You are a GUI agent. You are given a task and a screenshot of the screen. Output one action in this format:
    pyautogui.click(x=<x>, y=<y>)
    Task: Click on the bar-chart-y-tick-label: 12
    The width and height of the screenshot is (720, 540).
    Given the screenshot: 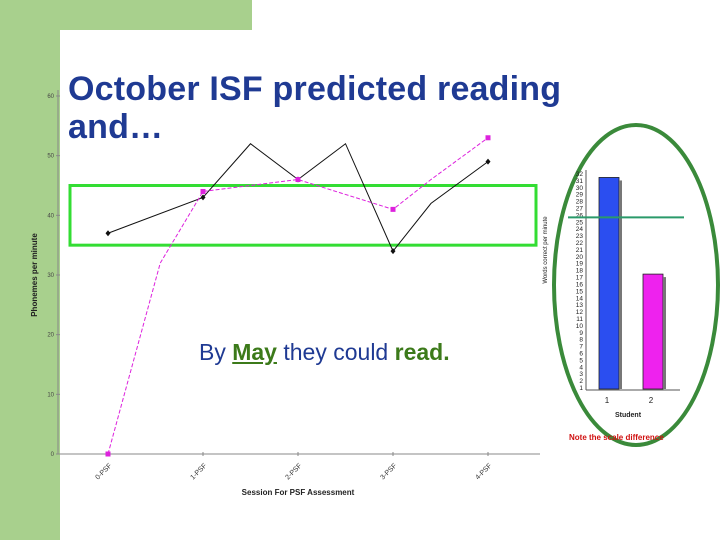 What is the action you would take?
    pyautogui.click(x=580, y=312)
    